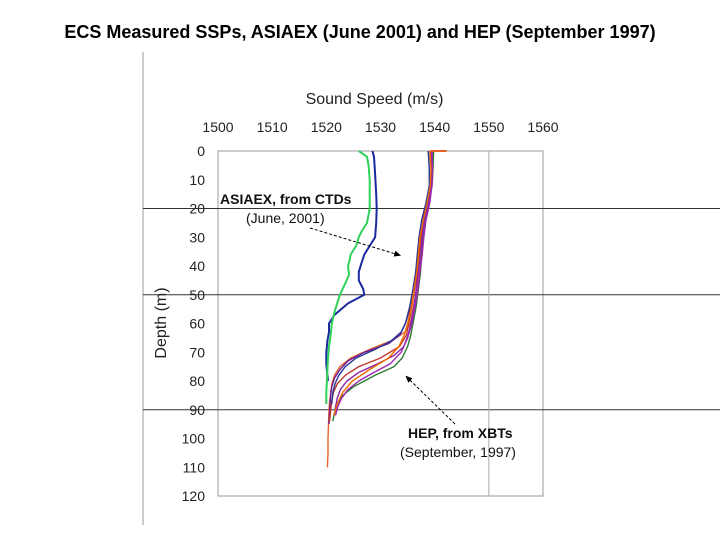 Image resolution: width=720 pixels, height=540 pixels. I want to click on y-tick-label: 0, so click(201, 151).